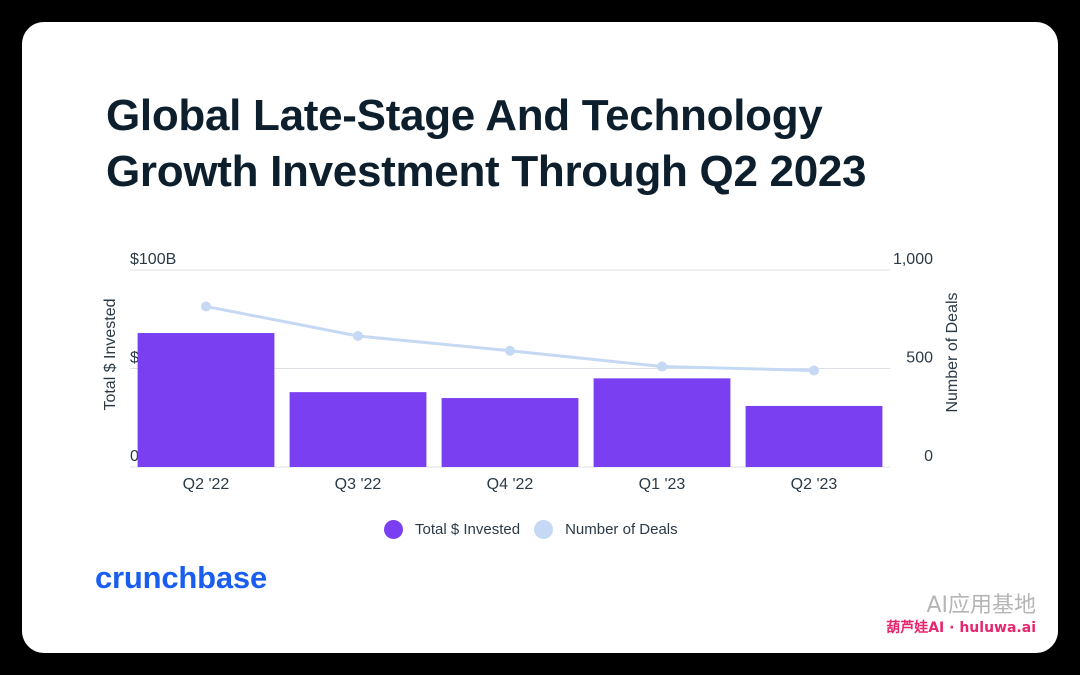 The width and height of the screenshot is (1080, 675). What do you see at coordinates (510, 484) in the screenshot?
I see `x-tick-label: Q4 '22` at bounding box center [510, 484].